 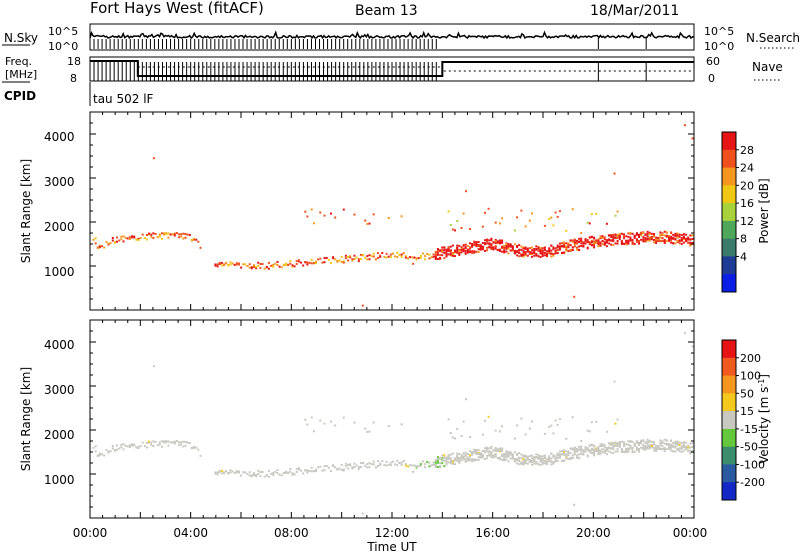 I want to click on velocity-colorbar-tick-label: 50, so click(x=747, y=393).